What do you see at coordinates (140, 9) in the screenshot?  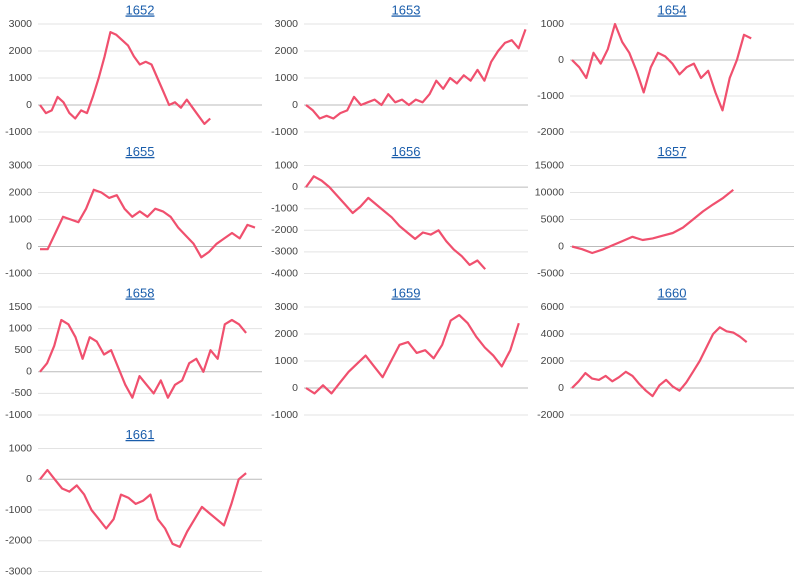 I see `chart-title: 1652` at bounding box center [140, 9].